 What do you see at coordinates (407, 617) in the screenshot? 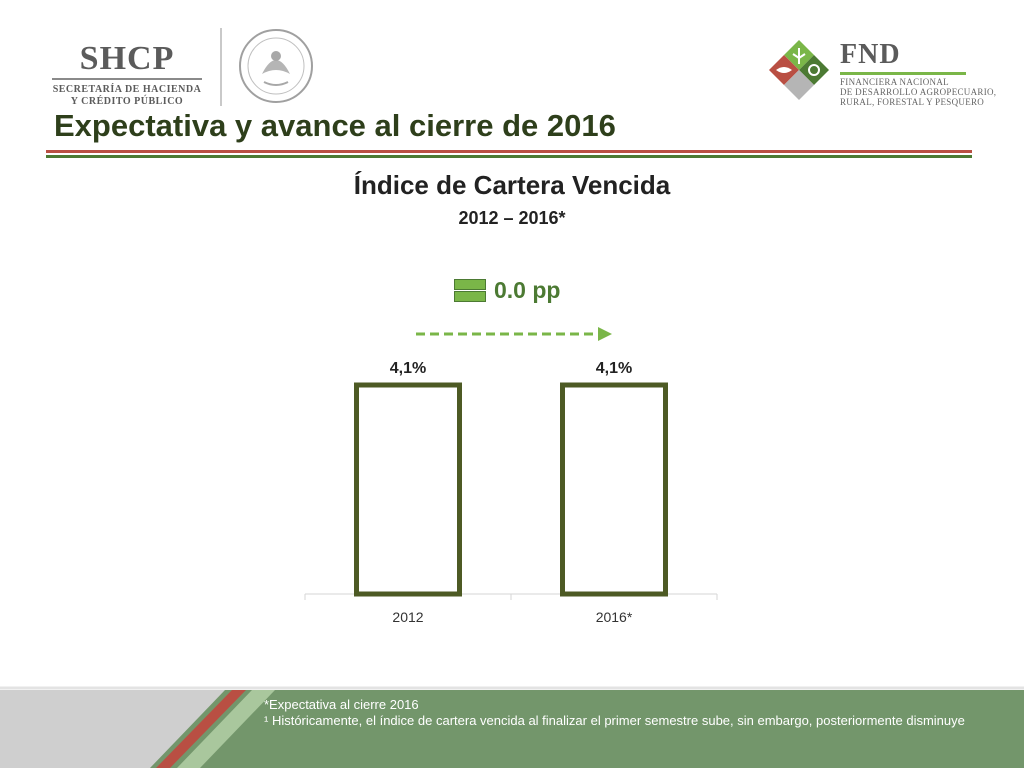
I see `x-tick-label: 2012` at bounding box center [407, 617].